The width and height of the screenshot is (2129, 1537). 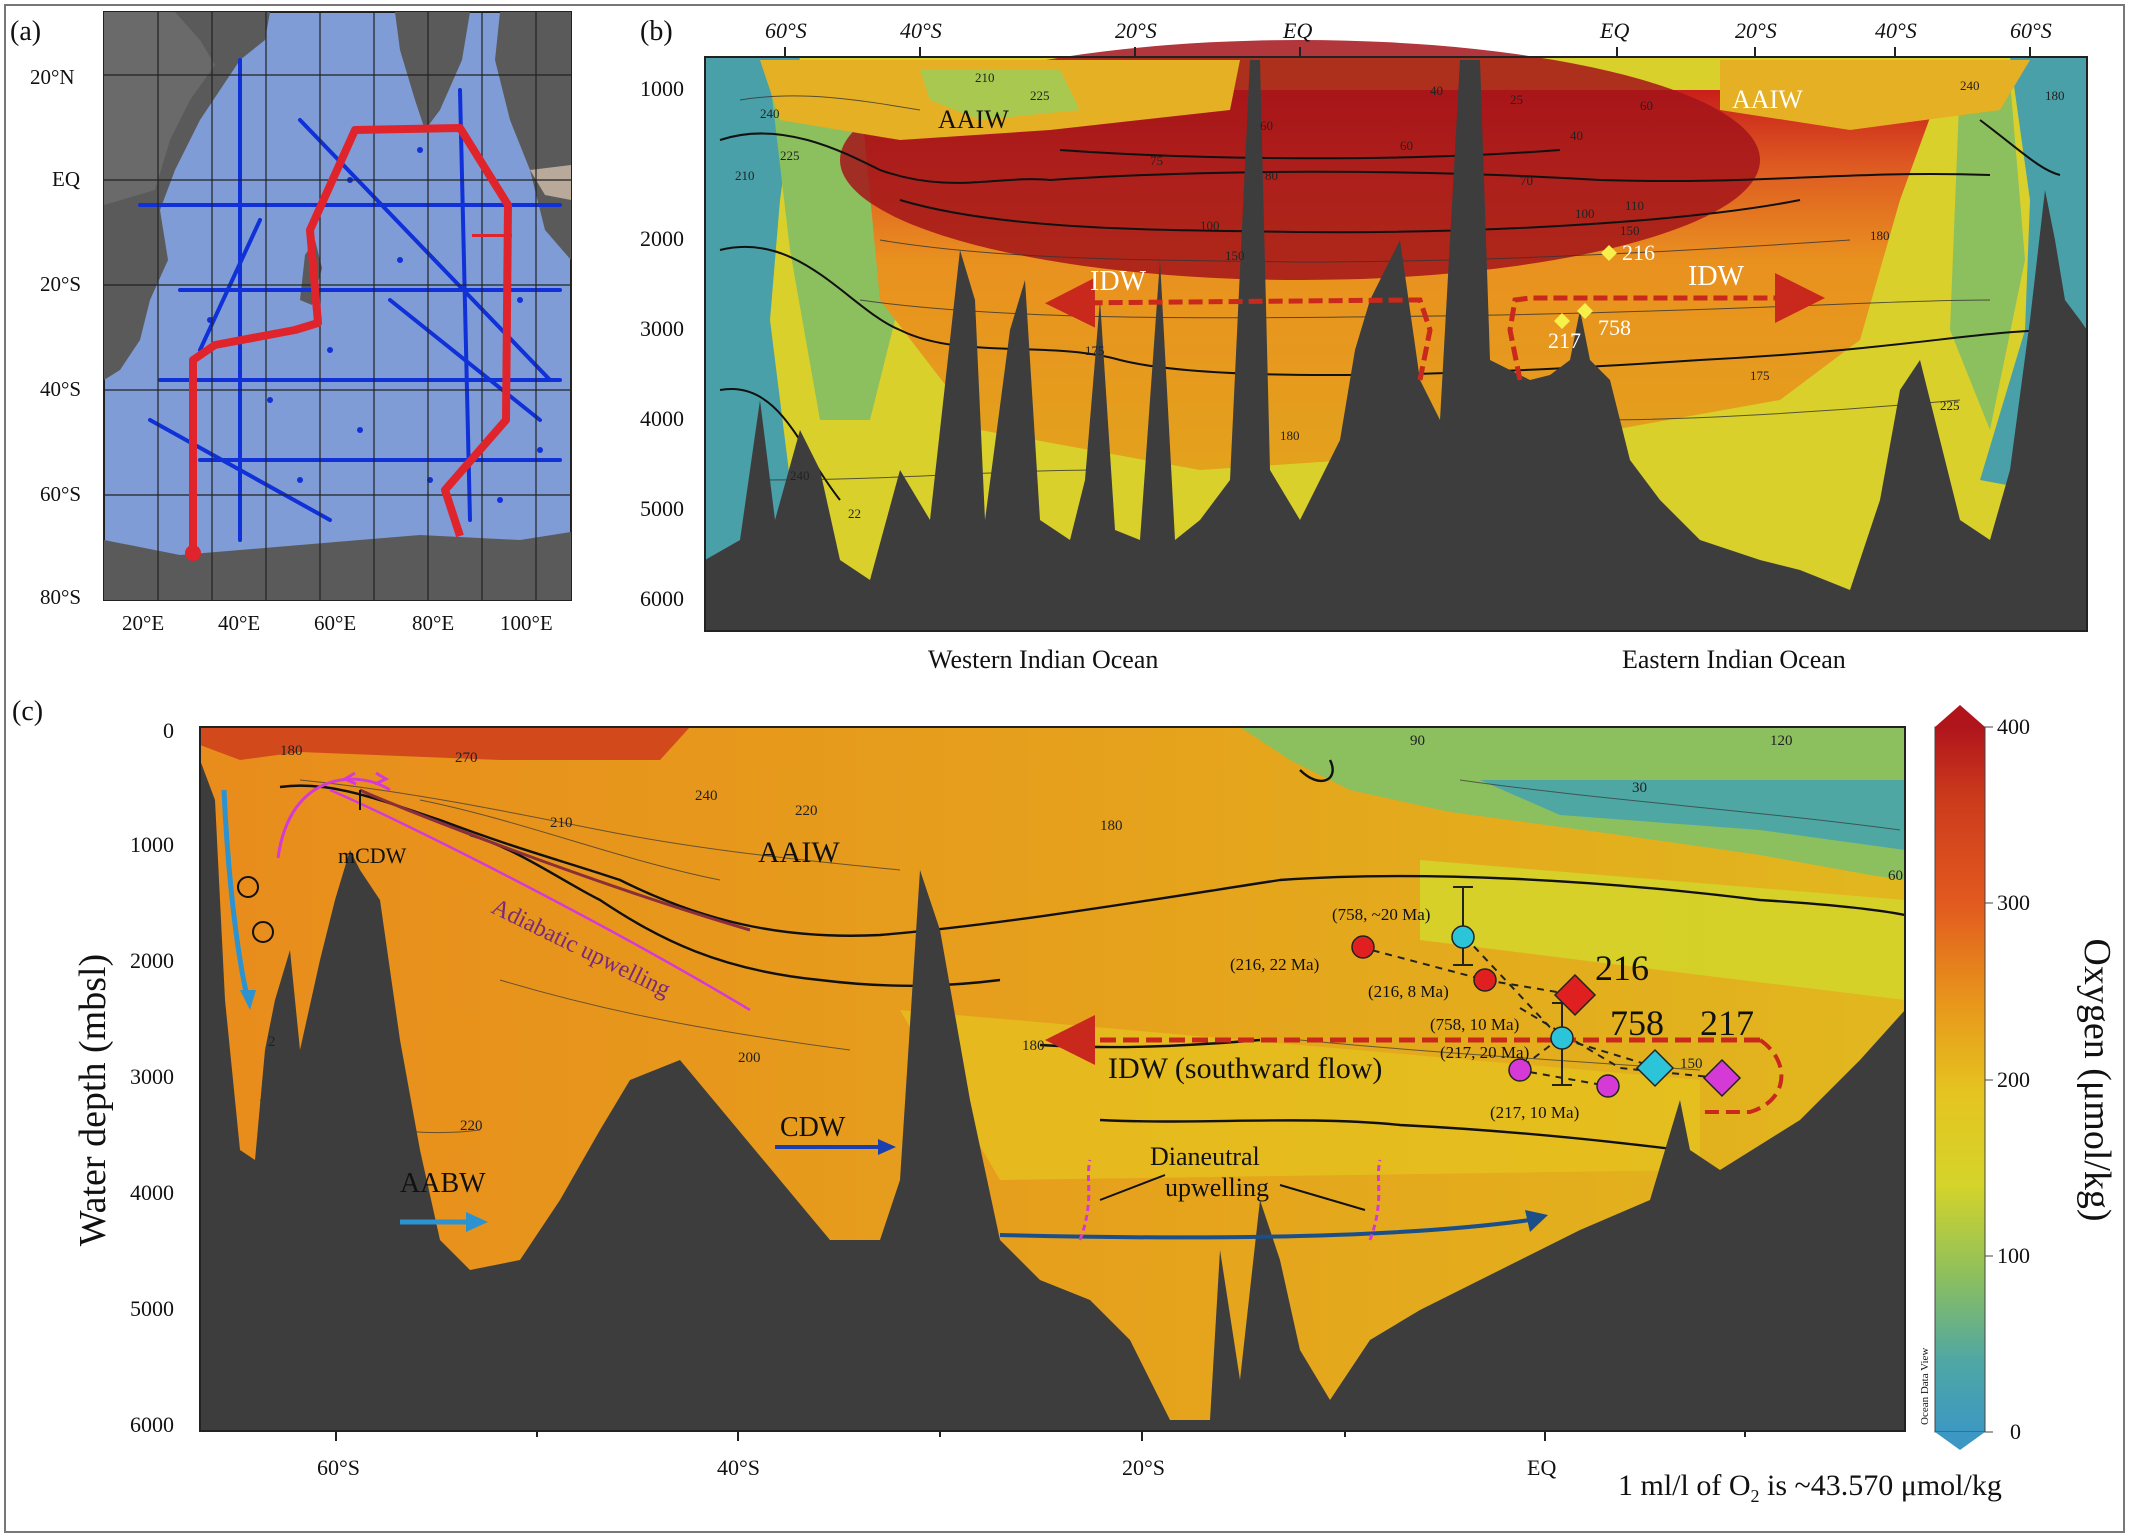 I want to click on colorbar-bottom-cap, so click(x=1960, y=1441).